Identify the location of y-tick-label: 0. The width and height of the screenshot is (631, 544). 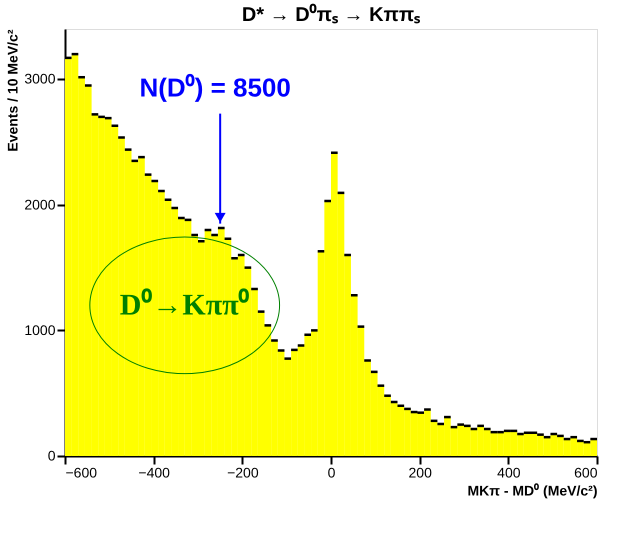
(52, 456).